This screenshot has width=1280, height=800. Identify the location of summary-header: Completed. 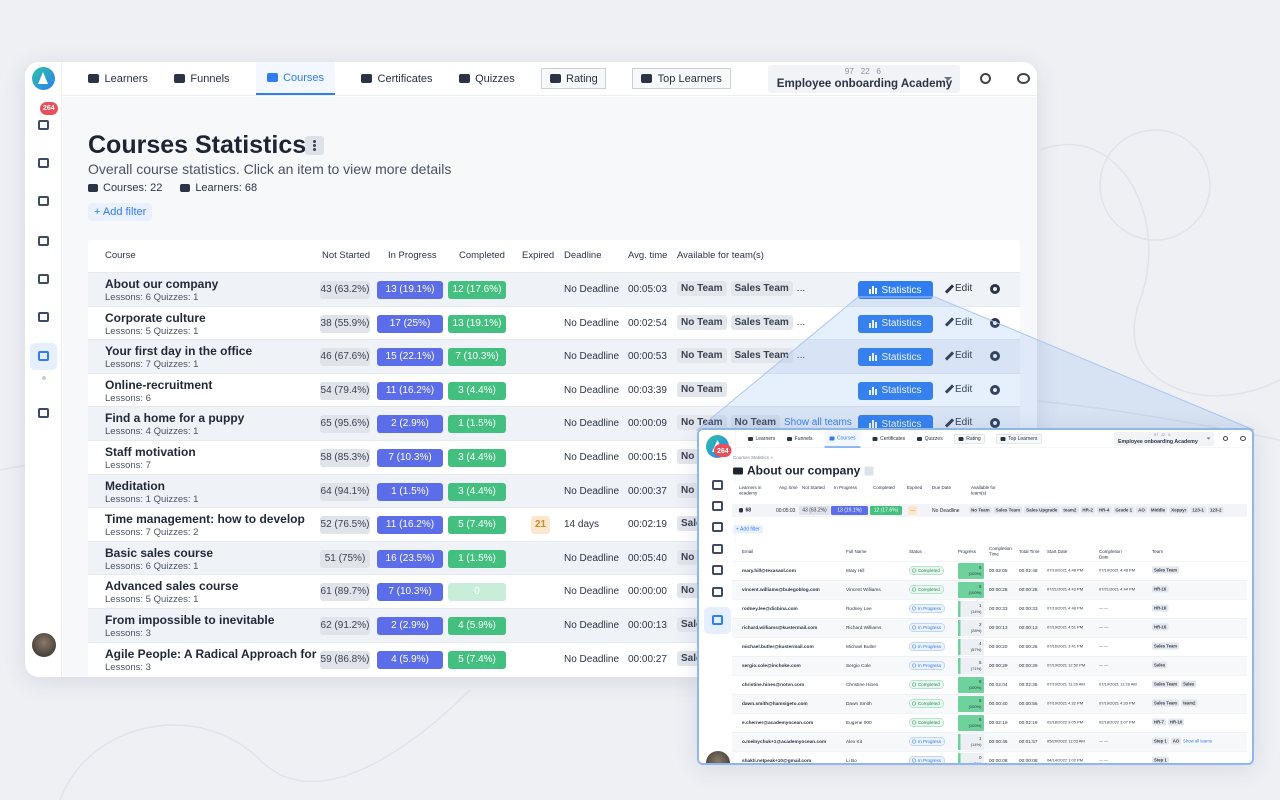
(884, 487).